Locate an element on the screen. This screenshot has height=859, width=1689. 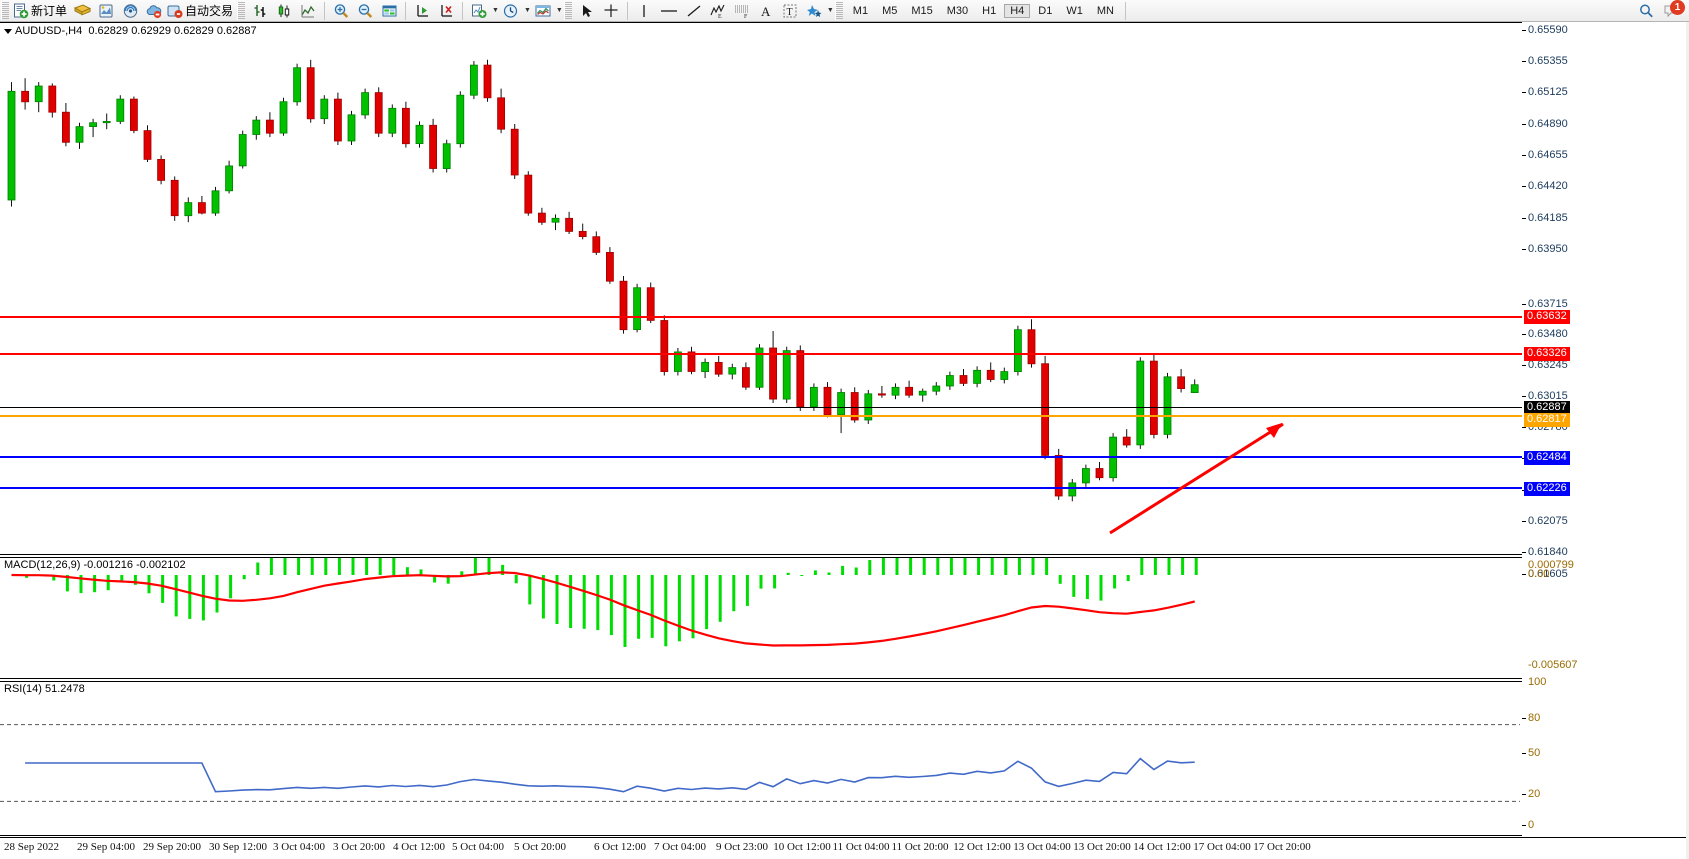
shift-end-button is located at coordinates (422, 10).